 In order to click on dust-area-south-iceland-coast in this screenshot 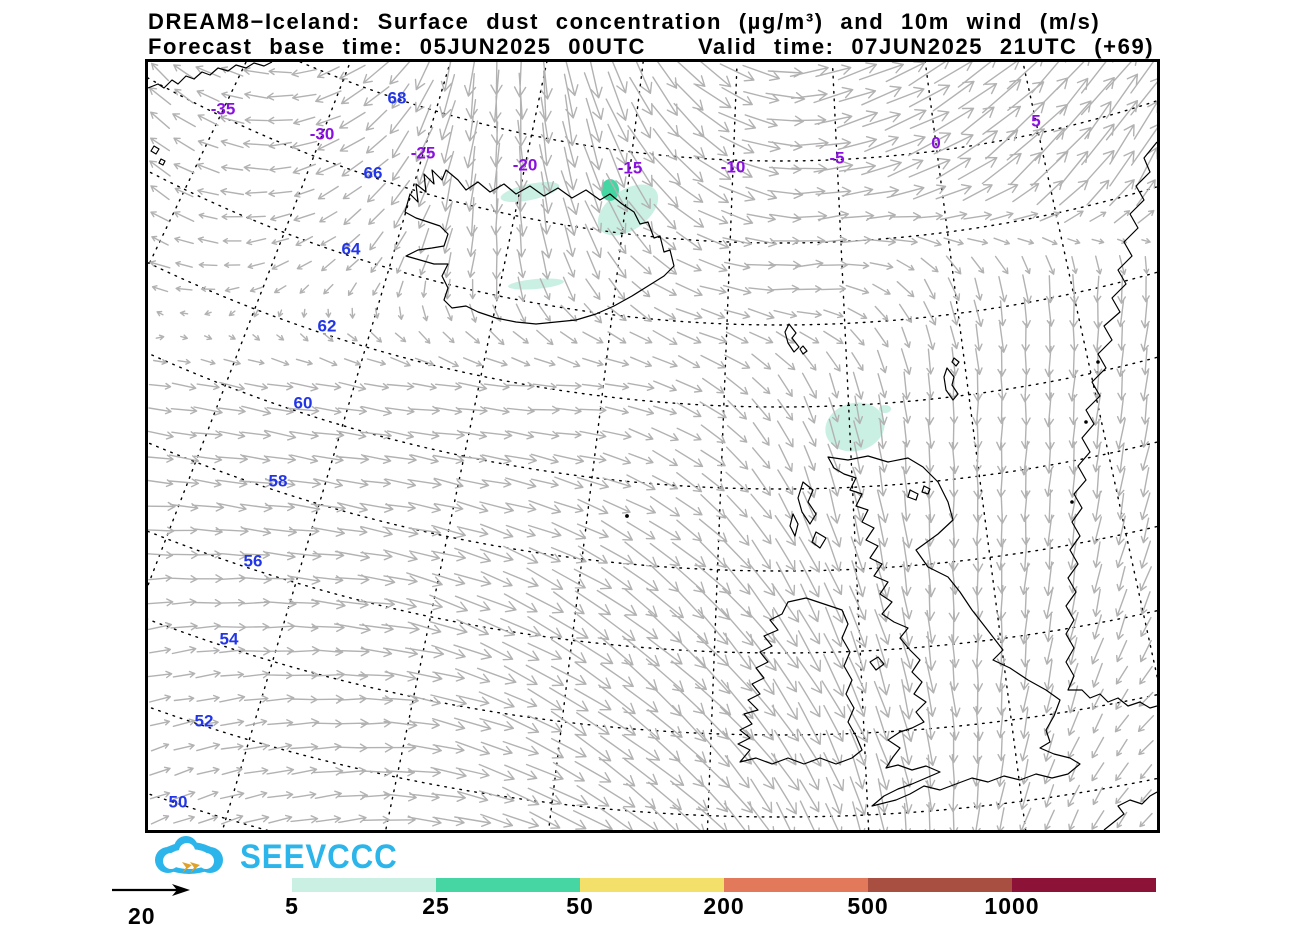, I will do `click(536, 284)`.